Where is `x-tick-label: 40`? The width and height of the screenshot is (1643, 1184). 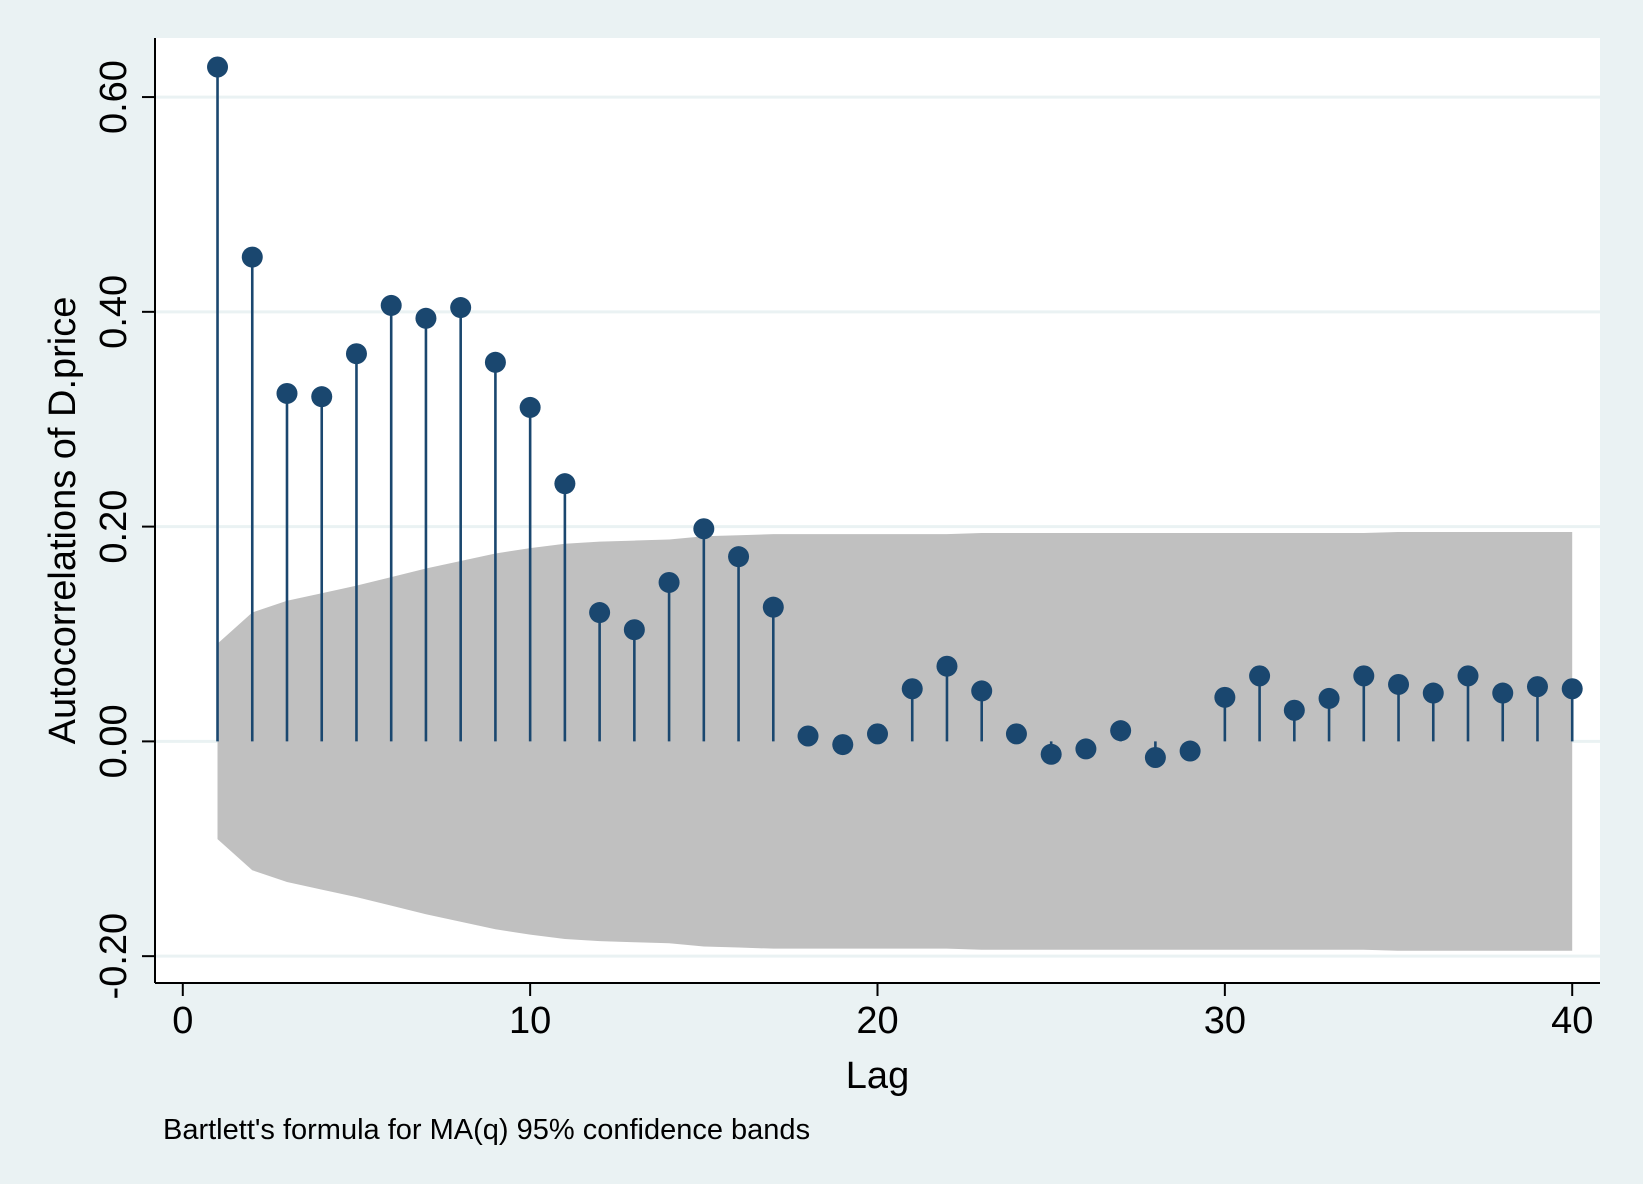 x-tick-label: 40 is located at coordinates (1572, 1021).